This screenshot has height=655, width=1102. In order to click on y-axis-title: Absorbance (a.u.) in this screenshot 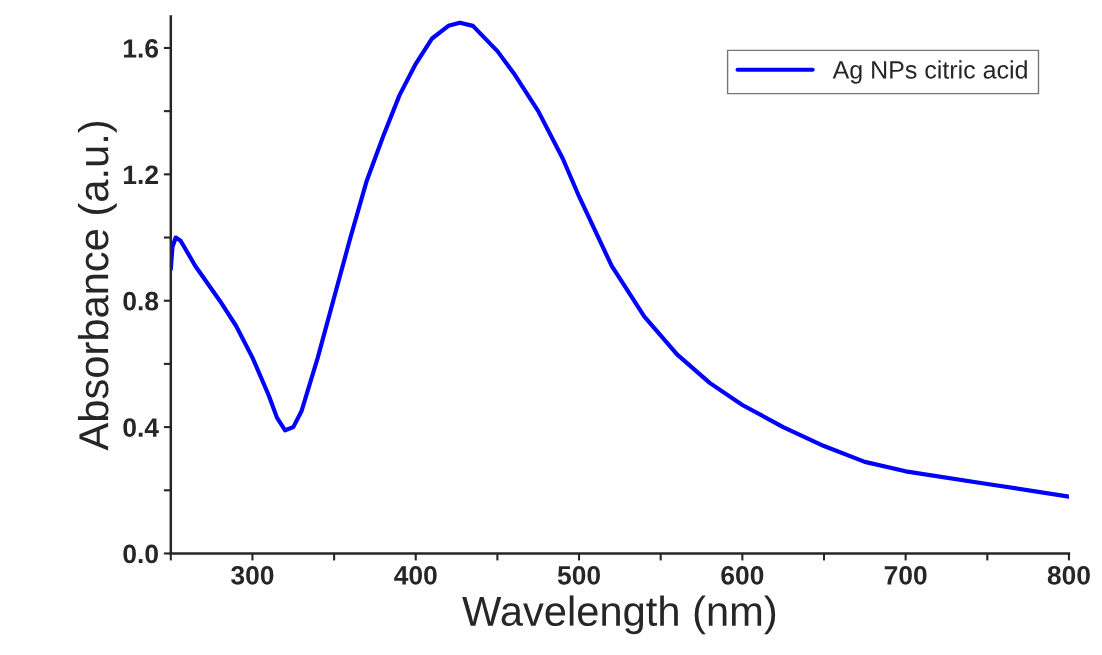, I will do `click(97, 286)`.